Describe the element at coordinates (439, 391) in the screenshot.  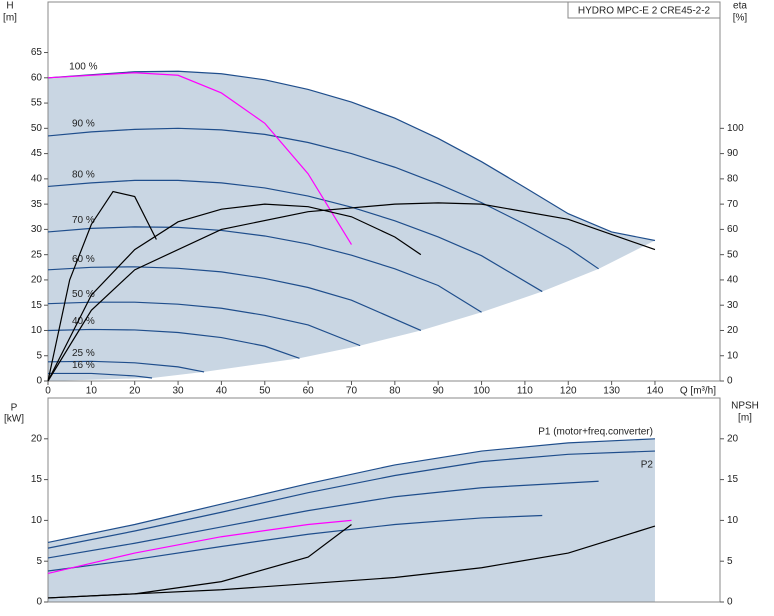
I see `x-tick-label: 90` at that location.